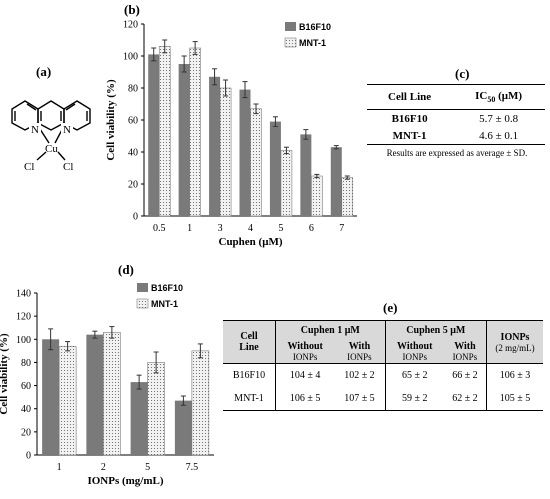 Image resolution: width=550 pixels, height=499 pixels. I want to click on chart-b-legend-swatch-mnt1, so click(290, 42).